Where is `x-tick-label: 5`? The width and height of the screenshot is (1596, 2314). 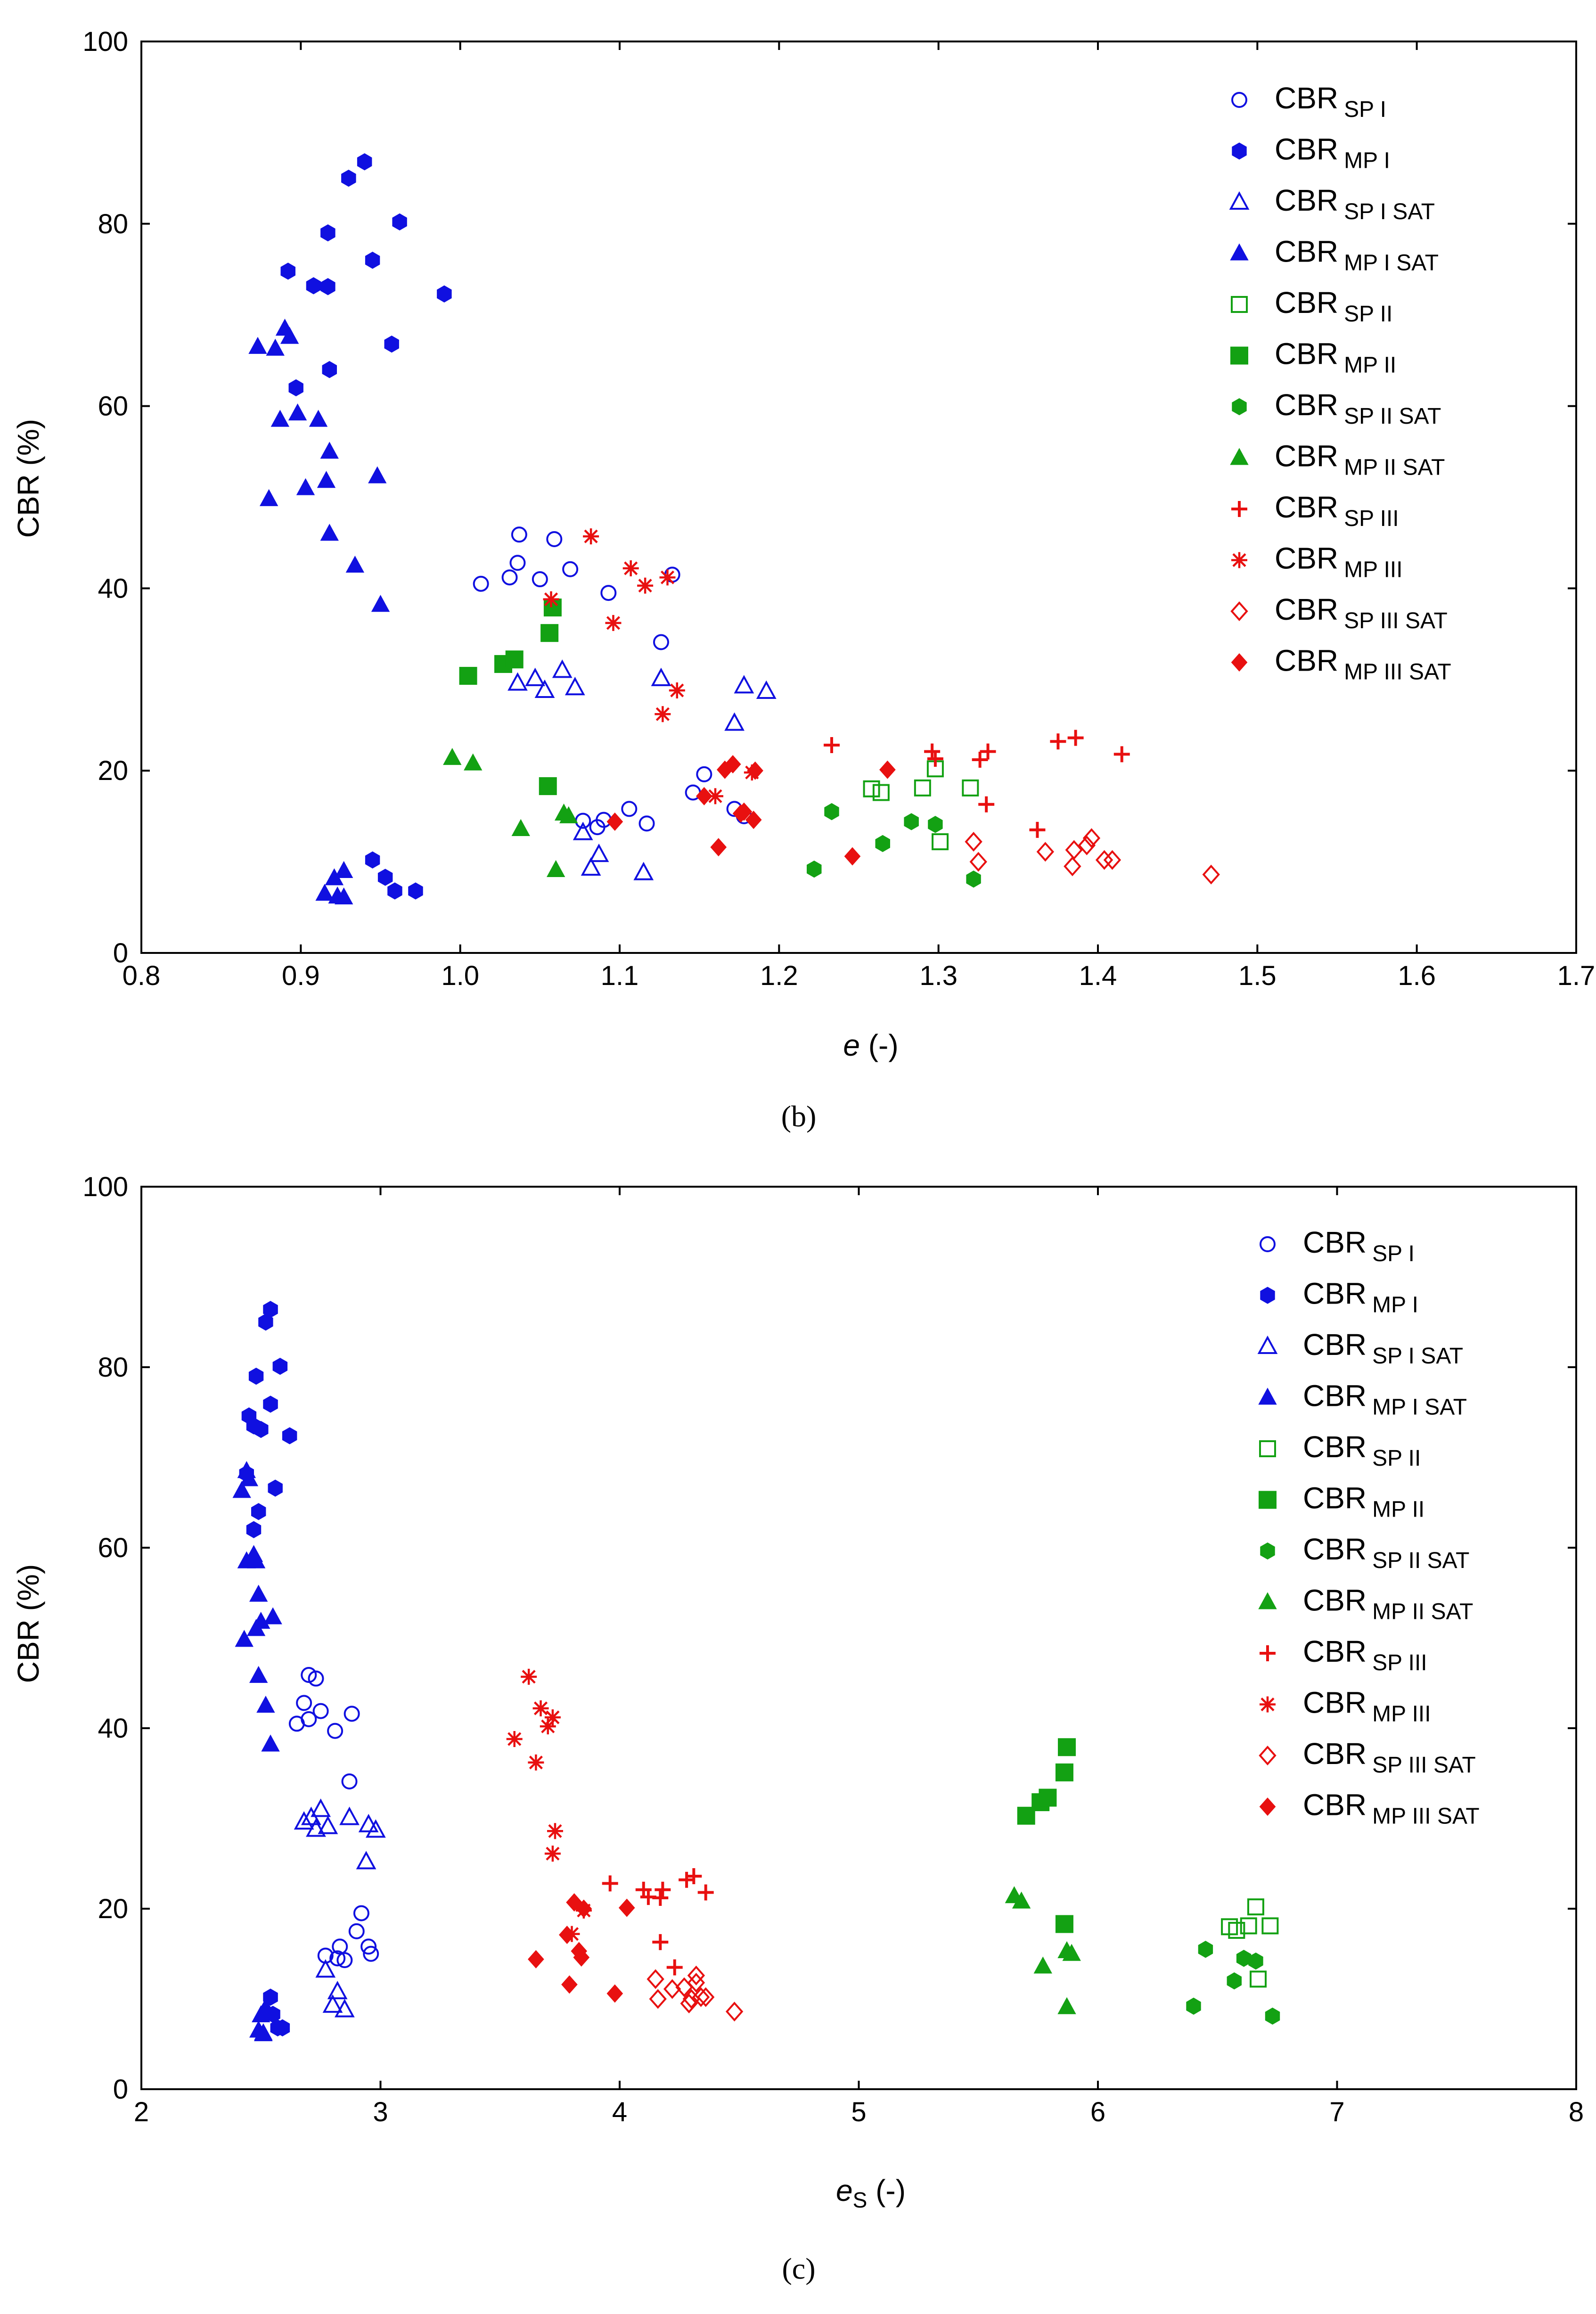 x-tick-label: 5 is located at coordinates (859, 2112).